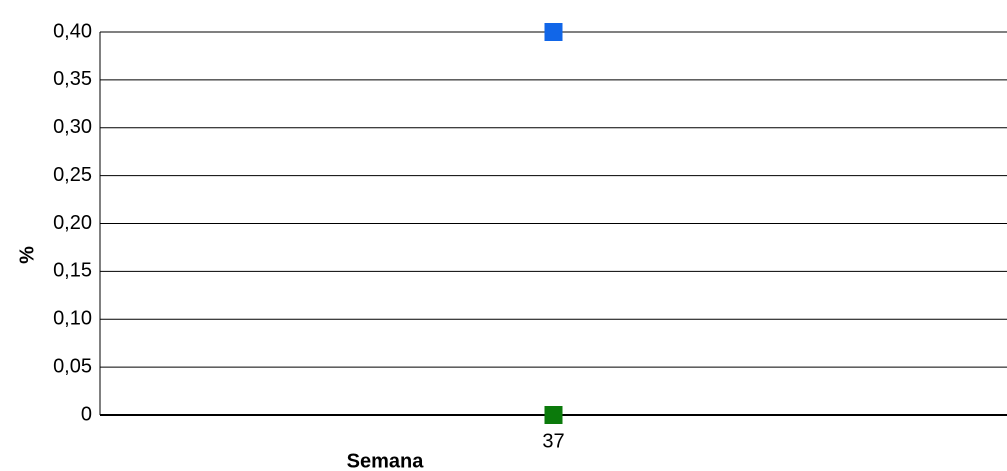 This screenshot has width=1007, height=471. What do you see at coordinates (72, 223) in the screenshot?
I see `y-tick-label: 0,20` at bounding box center [72, 223].